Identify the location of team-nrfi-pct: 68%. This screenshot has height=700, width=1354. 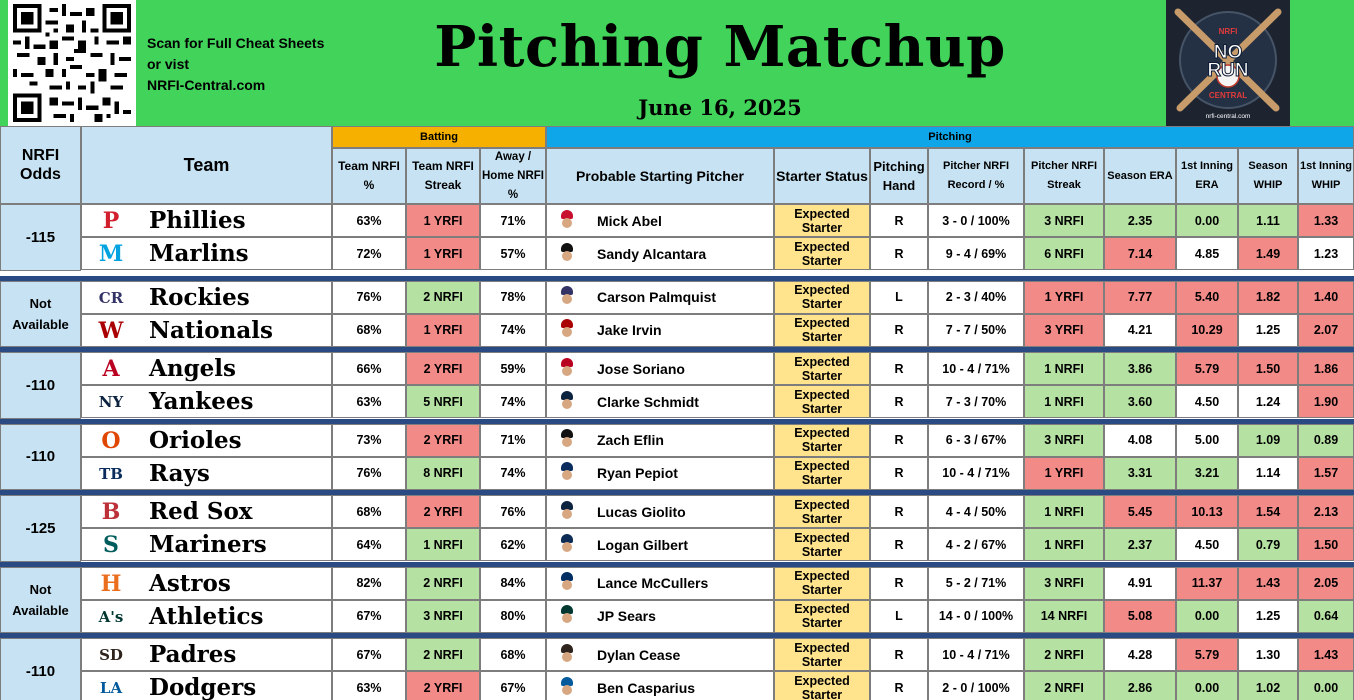
(369, 330).